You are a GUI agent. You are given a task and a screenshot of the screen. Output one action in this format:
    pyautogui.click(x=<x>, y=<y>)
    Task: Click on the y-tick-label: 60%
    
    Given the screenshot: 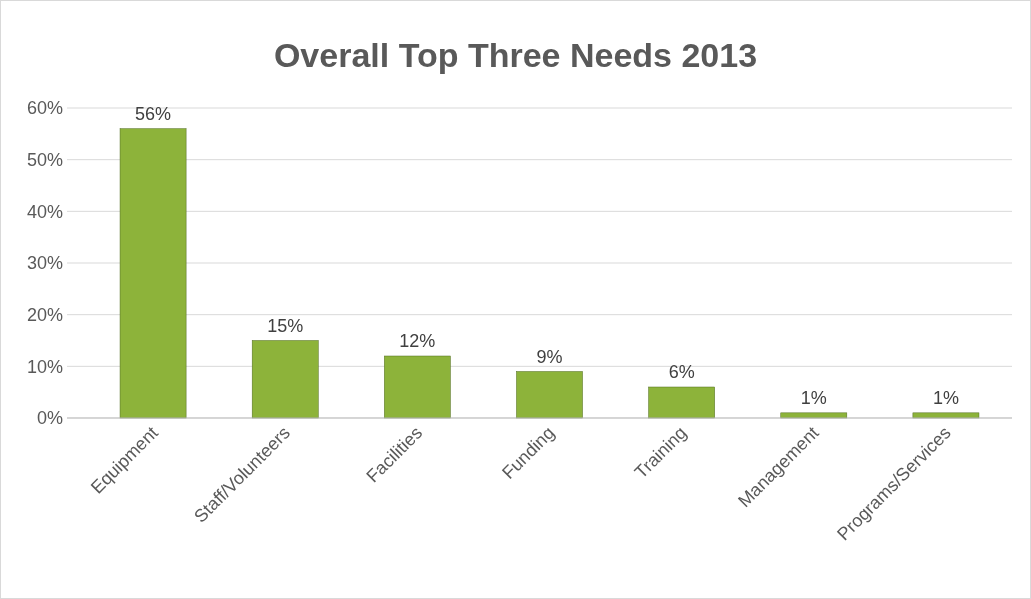 What is the action you would take?
    pyautogui.click(x=44, y=108)
    